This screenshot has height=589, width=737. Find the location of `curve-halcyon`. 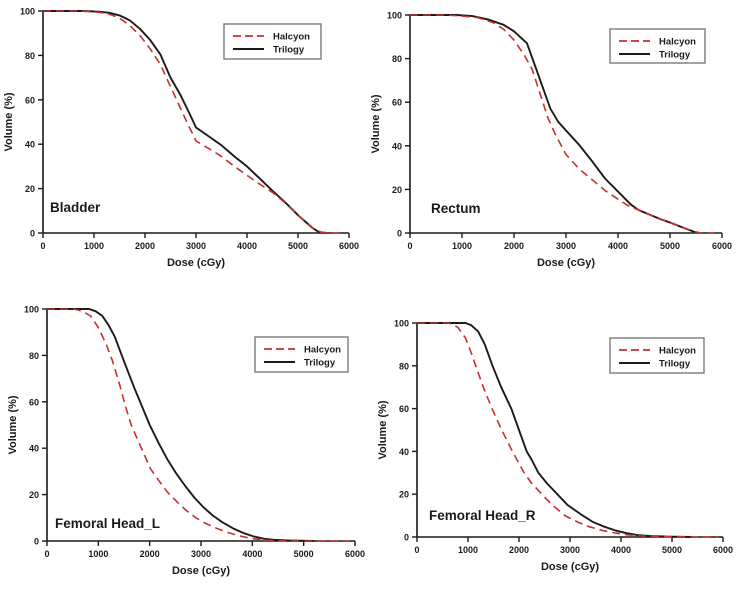

curve-halcyon is located at coordinates (567, 430).